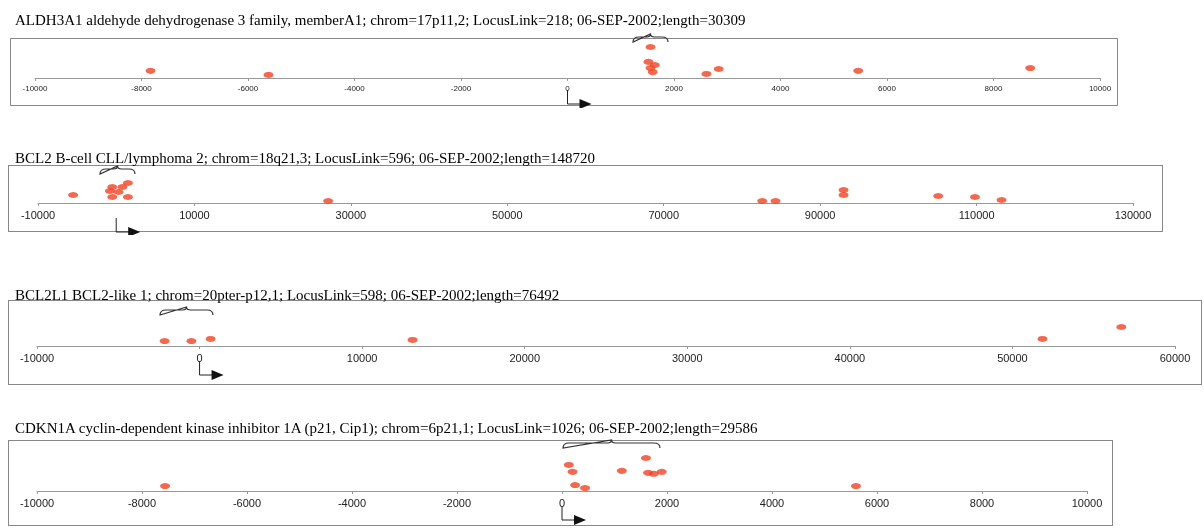 The height and width of the screenshot is (529, 1204). Describe the element at coordinates (1133, 214) in the screenshot. I see `x-tick-label: 130000` at that location.